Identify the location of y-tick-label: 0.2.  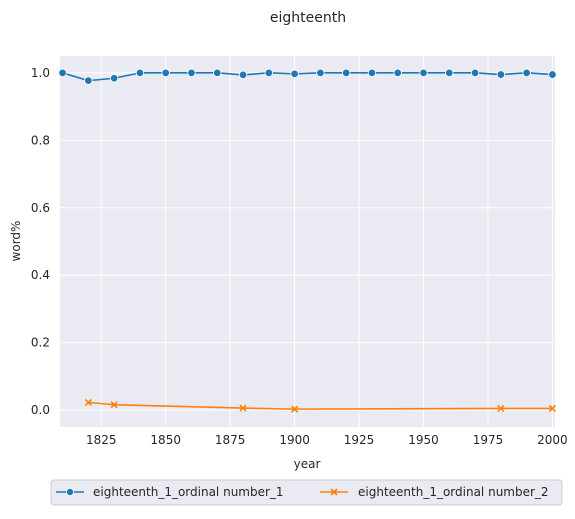
(40, 343).